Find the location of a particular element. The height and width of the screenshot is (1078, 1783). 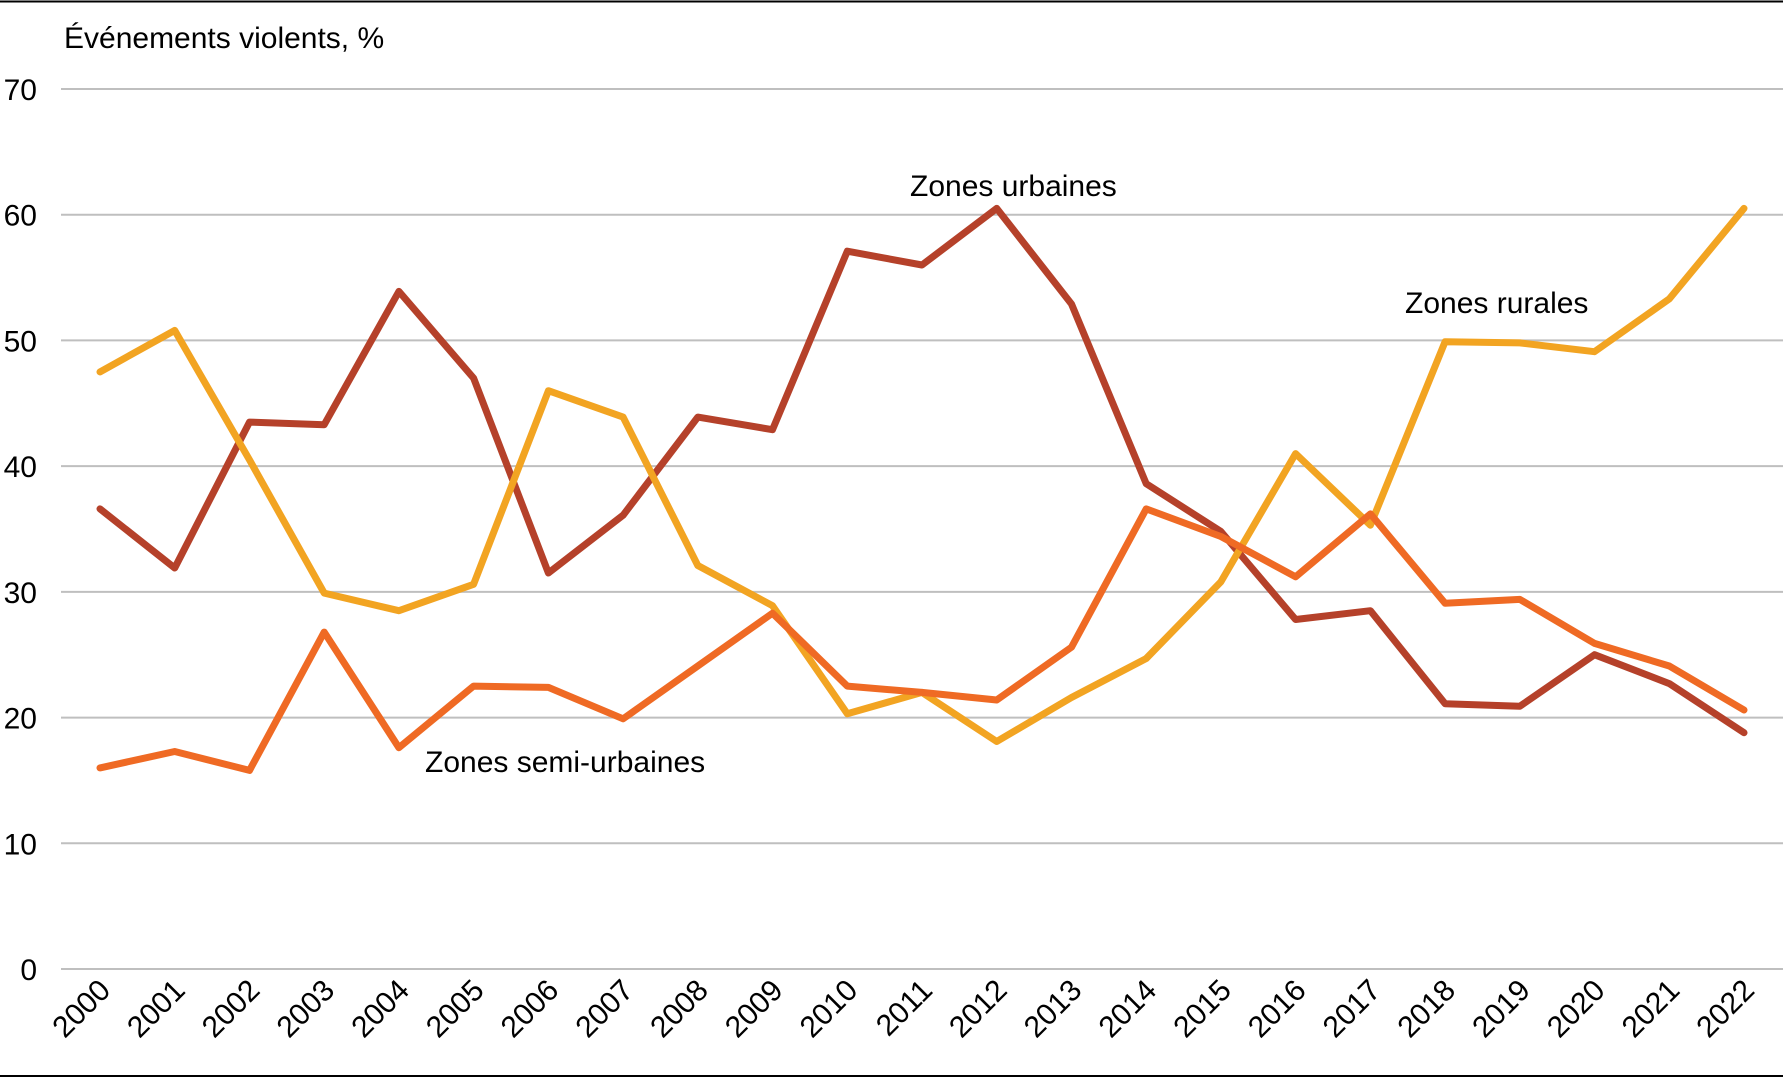

y-tick-label-0: 0 is located at coordinates (28, 970).